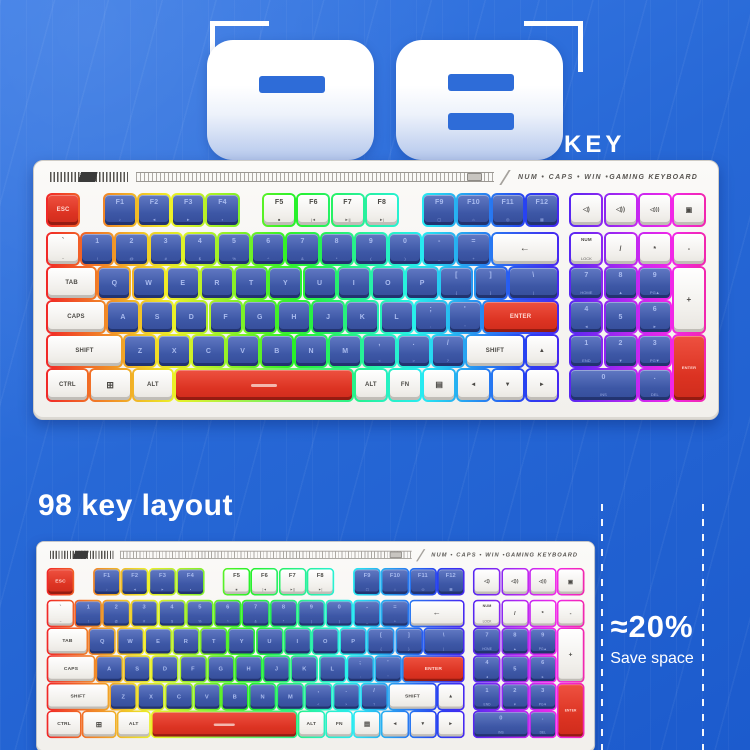  I want to click on key-f10: F10 ⌂, so click(395, 582).